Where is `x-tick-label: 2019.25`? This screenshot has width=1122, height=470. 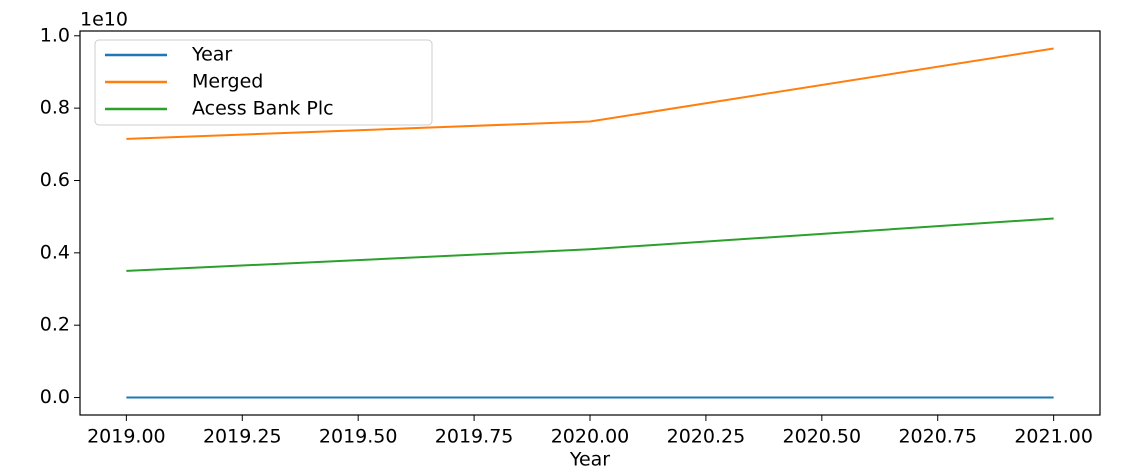
x-tick-label: 2019.25 is located at coordinates (242, 437).